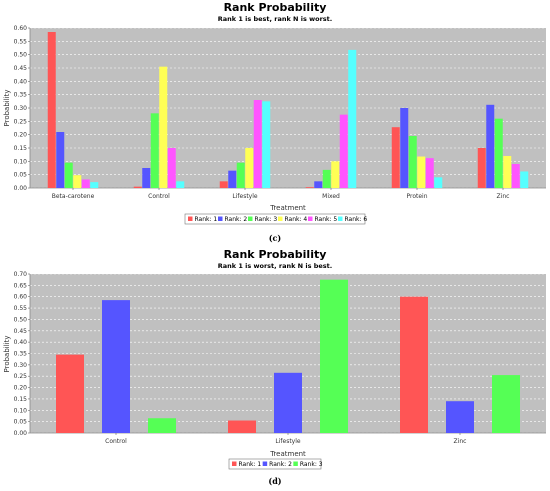 Image resolution: width=550 pixels, height=491 pixels. I want to click on y-tick-label: 0.50, so click(21, 319).